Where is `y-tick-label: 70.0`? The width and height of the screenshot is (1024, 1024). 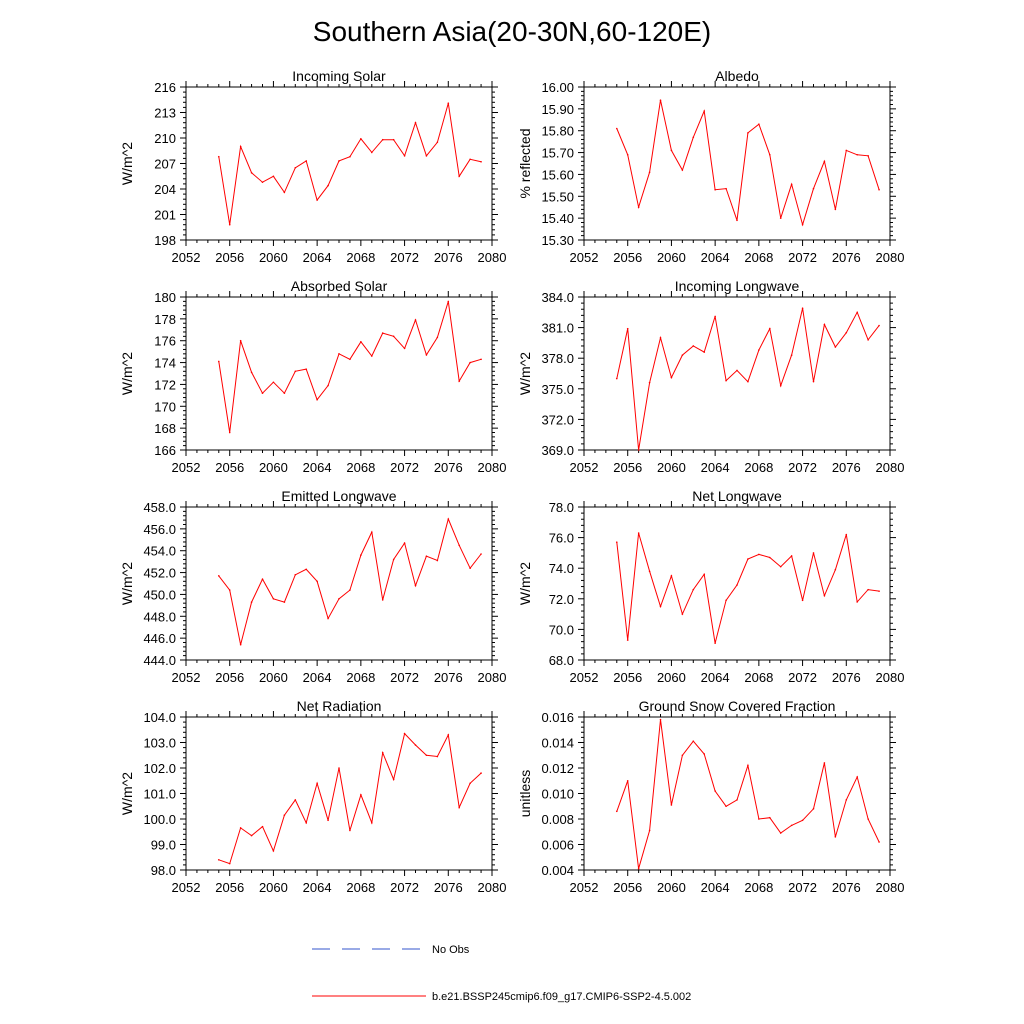 y-tick-label: 70.0 is located at coordinates (561, 629).